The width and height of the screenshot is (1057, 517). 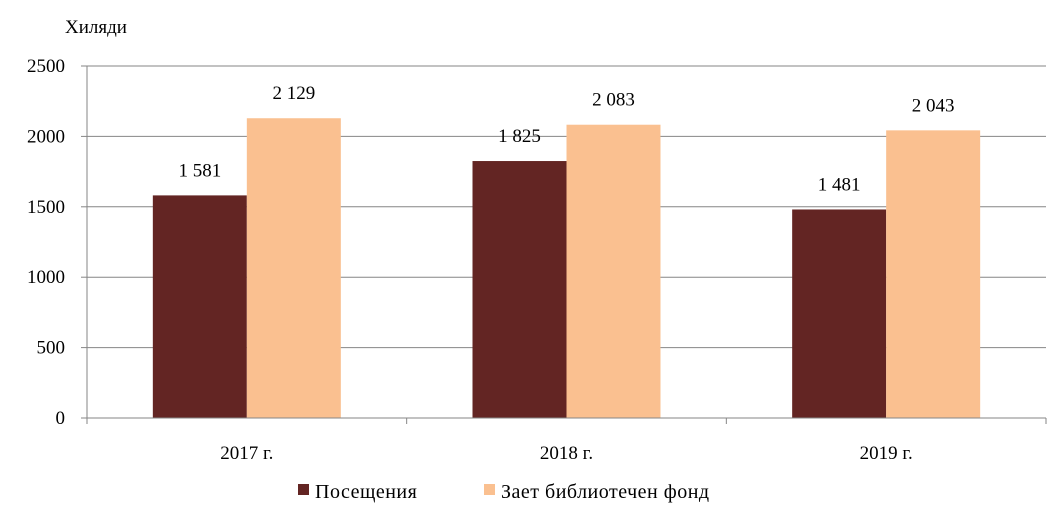 What do you see at coordinates (246, 453) in the screenshot?
I see `x-tick-label: 2017 г.` at bounding box center [246, 453].